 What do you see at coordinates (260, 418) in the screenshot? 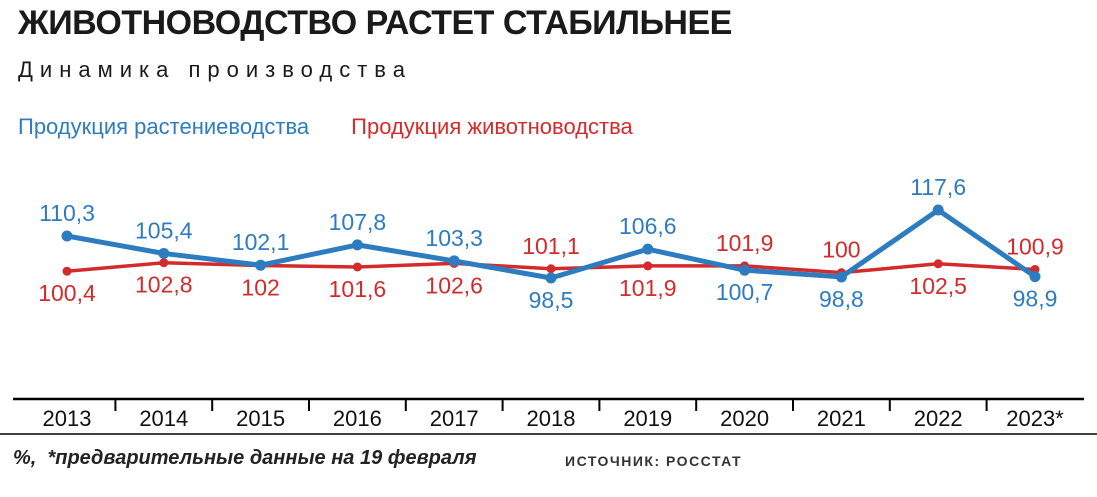
I see `x-axis-label: 2015` at bounding box center [260, 418].